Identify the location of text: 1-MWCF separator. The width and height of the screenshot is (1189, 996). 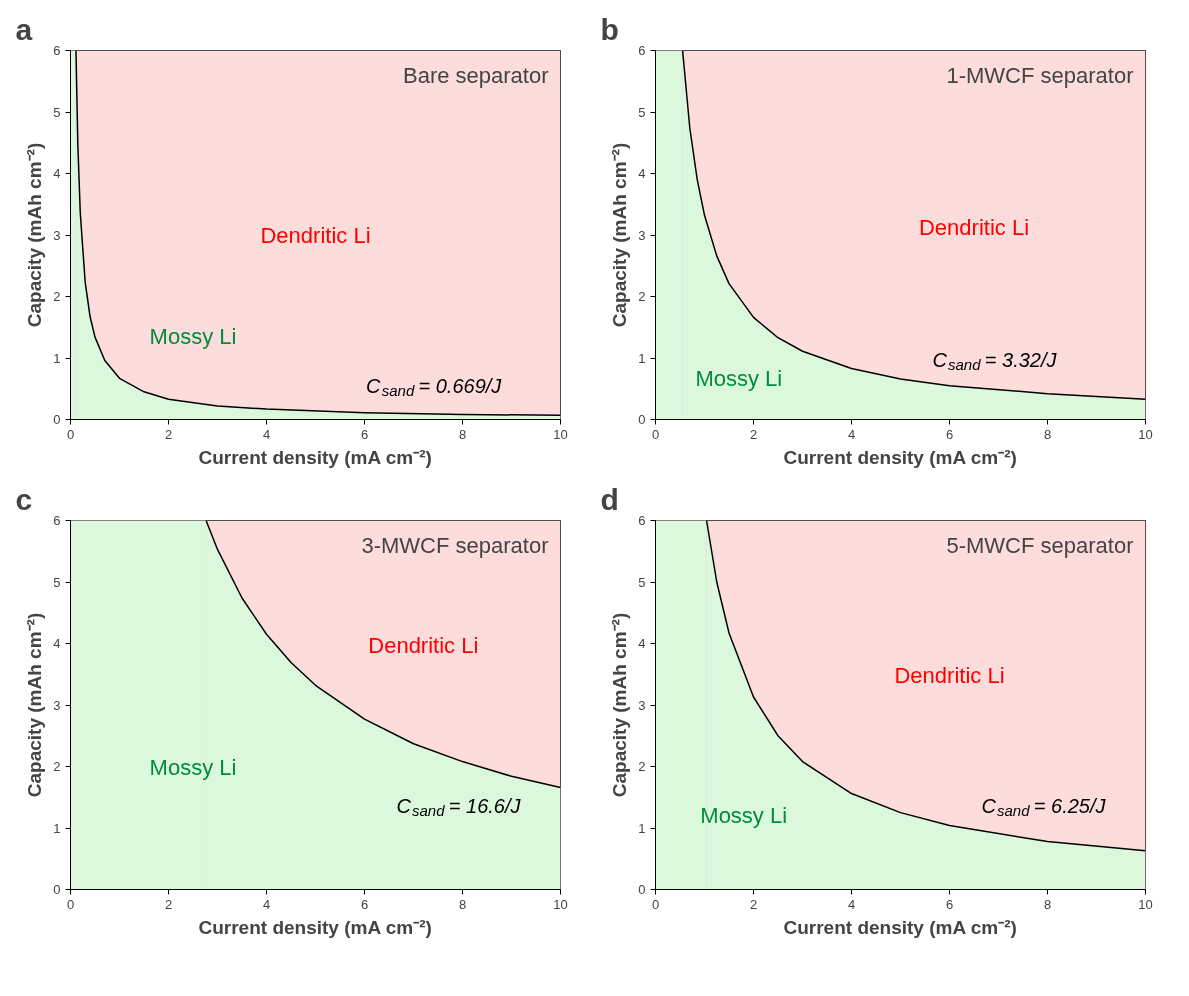
(1040, 75).